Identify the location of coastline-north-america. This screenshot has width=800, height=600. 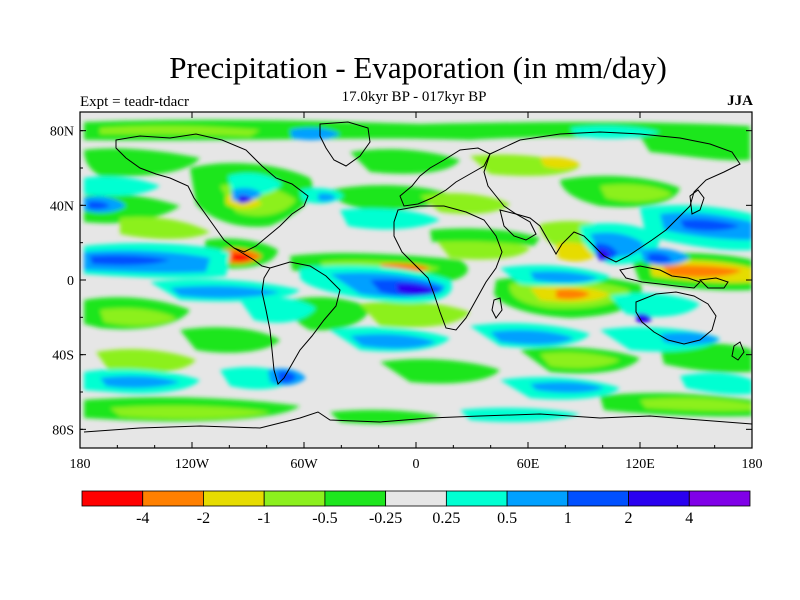
(212, 193).